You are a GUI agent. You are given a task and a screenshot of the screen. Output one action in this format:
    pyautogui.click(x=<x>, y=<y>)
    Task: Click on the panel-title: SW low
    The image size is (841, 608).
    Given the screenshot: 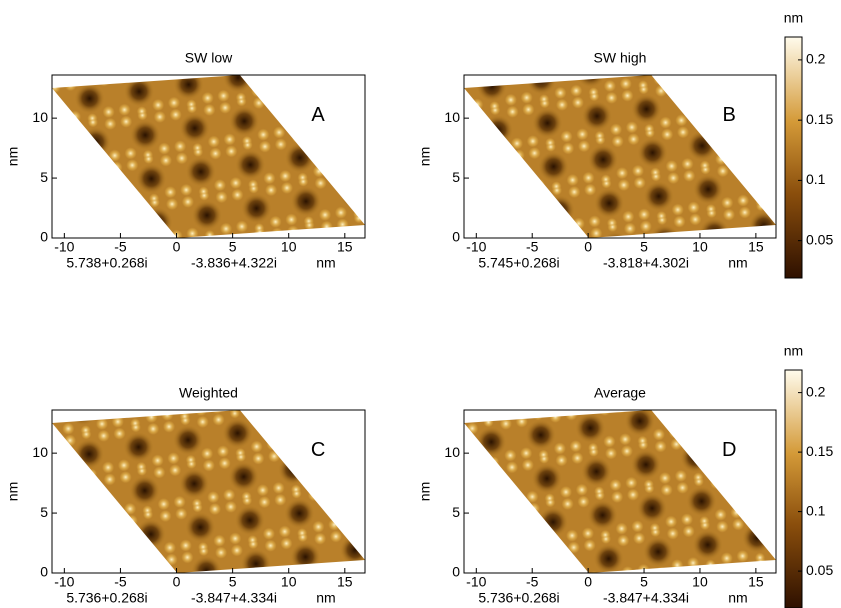 What is the action you would take?
    pyautogui.click(x=209, y=58)
    